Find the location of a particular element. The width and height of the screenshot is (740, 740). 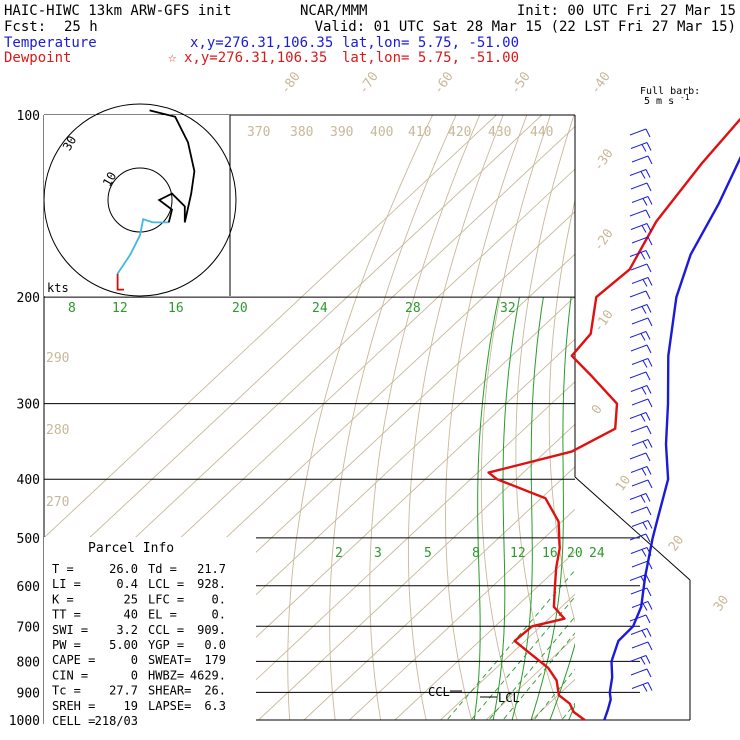

mixing-ratio-label-lower: 3 is located at coordinates (378, 553).